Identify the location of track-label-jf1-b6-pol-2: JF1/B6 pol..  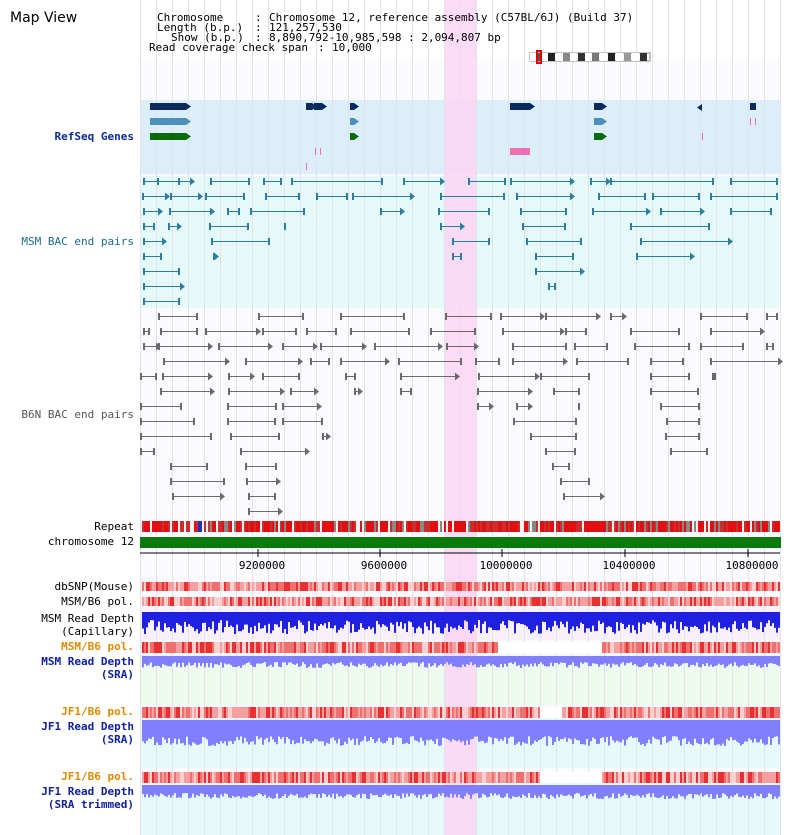
(97, 776).